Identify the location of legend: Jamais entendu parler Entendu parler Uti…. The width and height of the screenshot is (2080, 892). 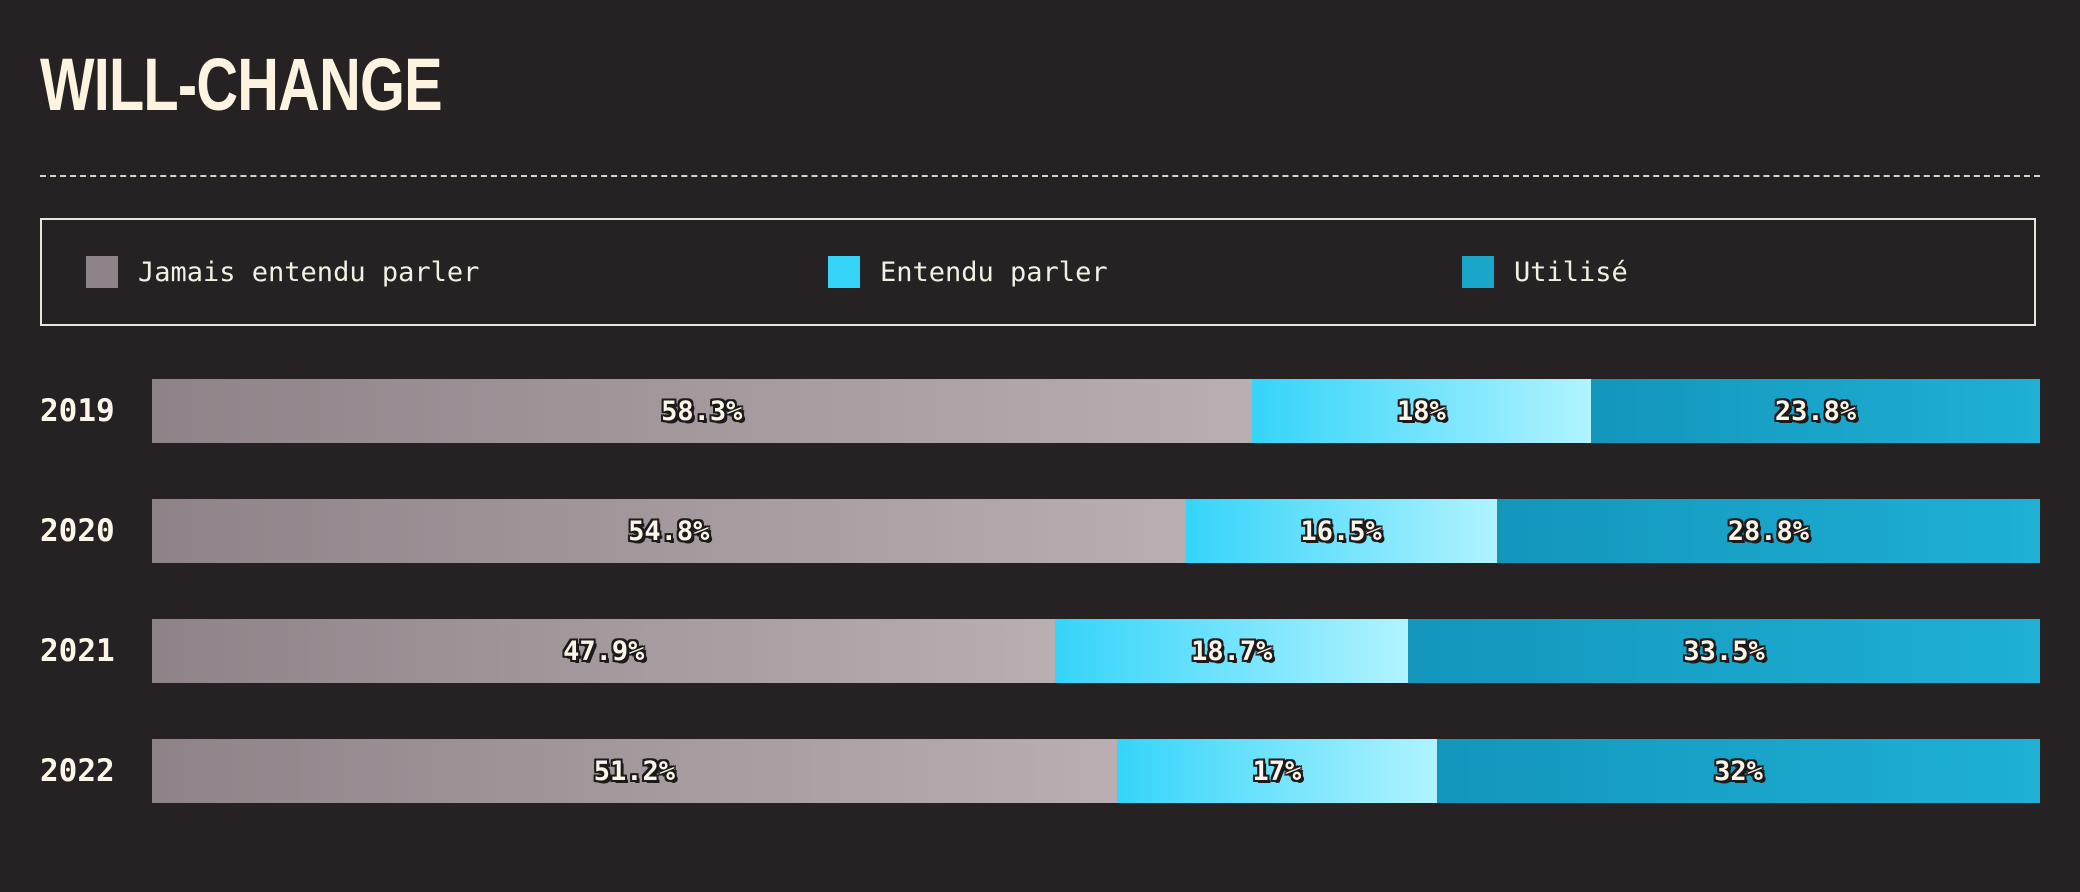
(1038, 272).